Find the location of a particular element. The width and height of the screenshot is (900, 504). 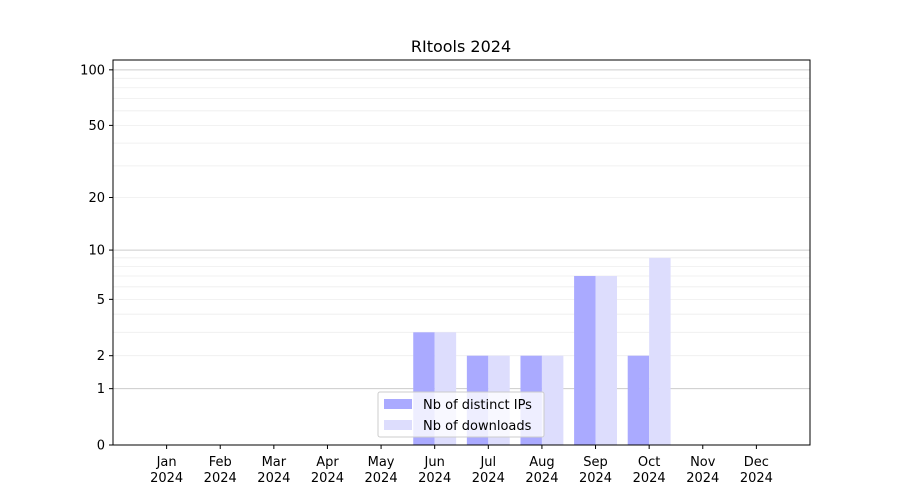

y-tick-label: 5 is located at coordinates (101, 300).